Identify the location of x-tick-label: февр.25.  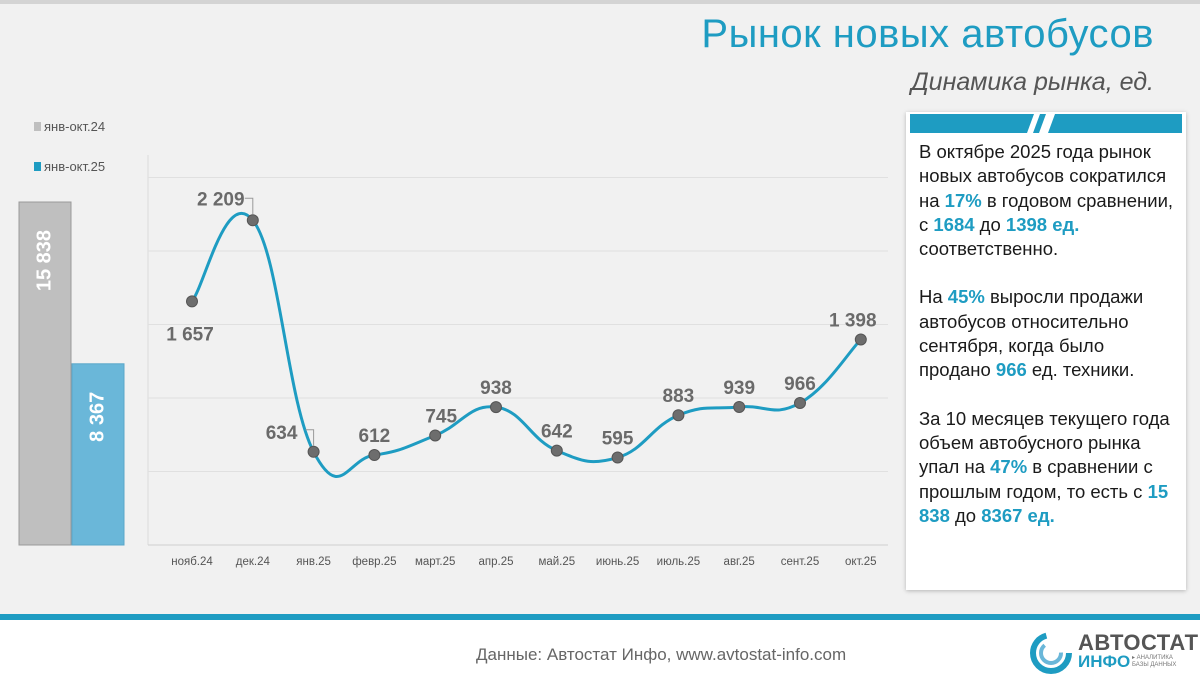
(374, 562).